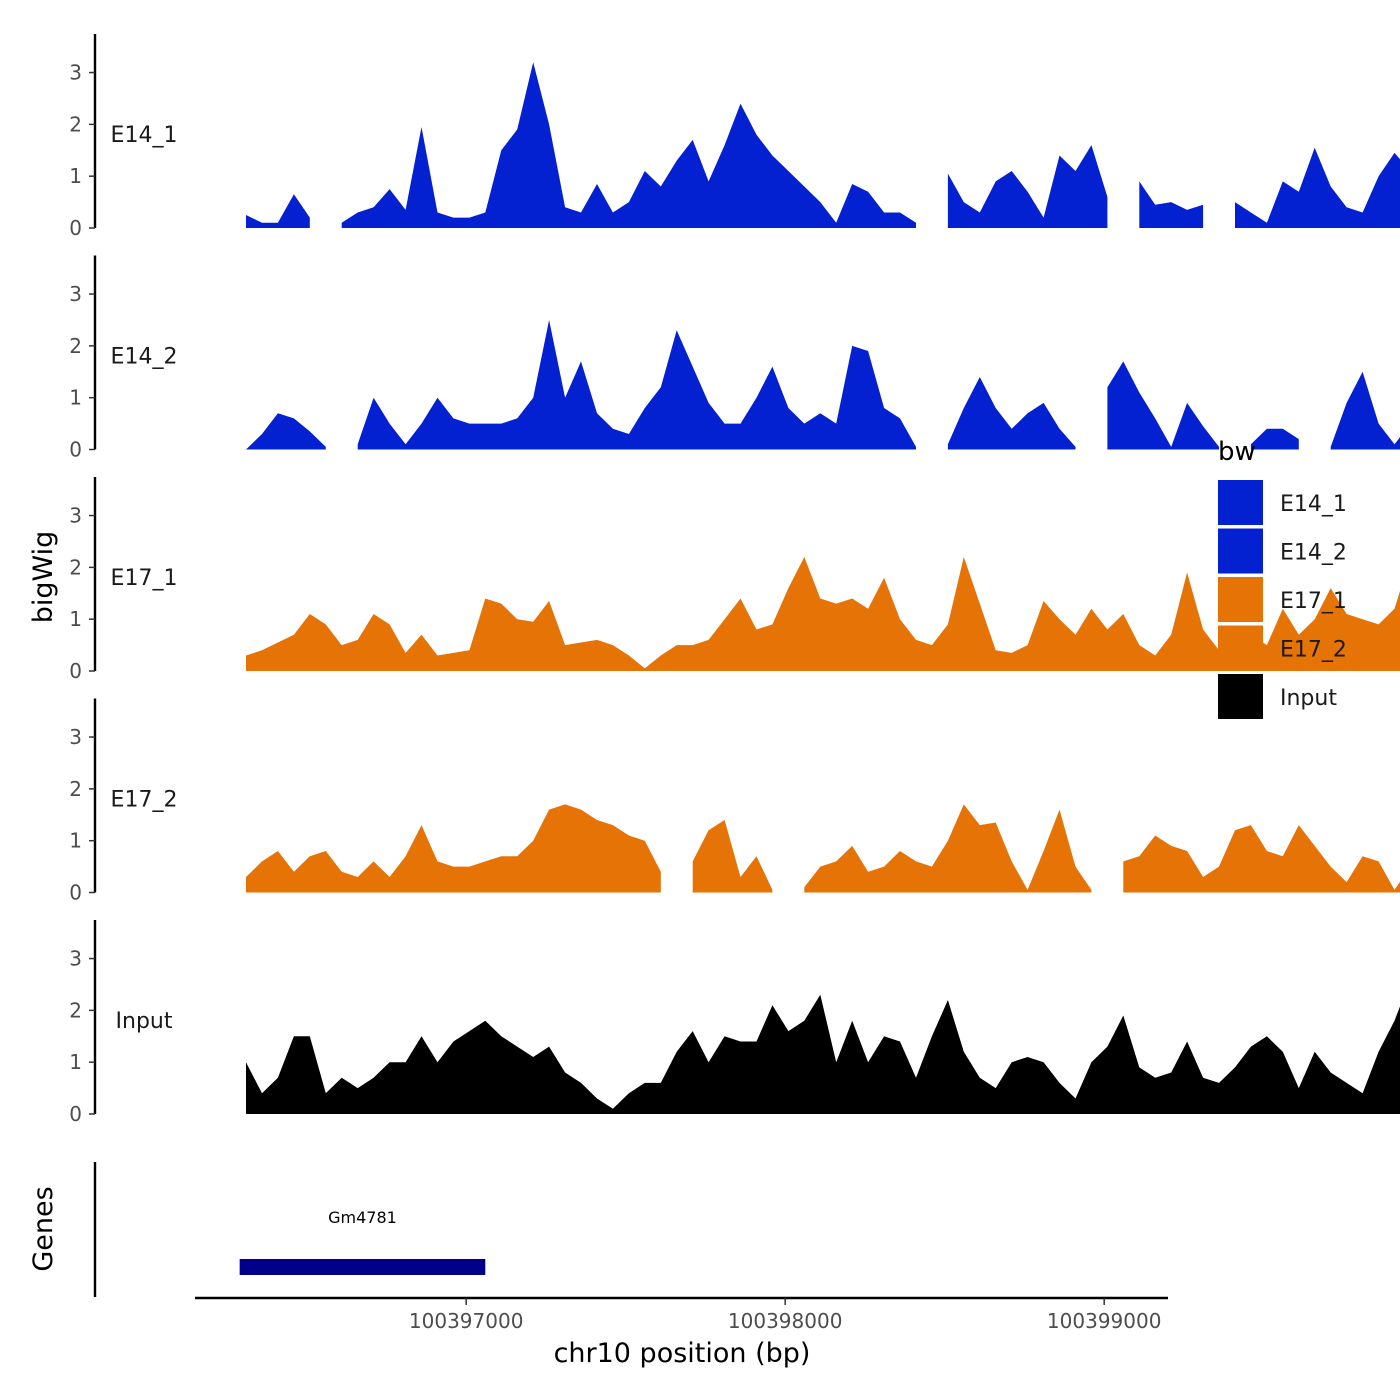 This screenshot has height=1400, width=1400. Describe the element at coordinates (289, 1229) in the screenshot. I see `genes-panel: Gm4781` at that location.